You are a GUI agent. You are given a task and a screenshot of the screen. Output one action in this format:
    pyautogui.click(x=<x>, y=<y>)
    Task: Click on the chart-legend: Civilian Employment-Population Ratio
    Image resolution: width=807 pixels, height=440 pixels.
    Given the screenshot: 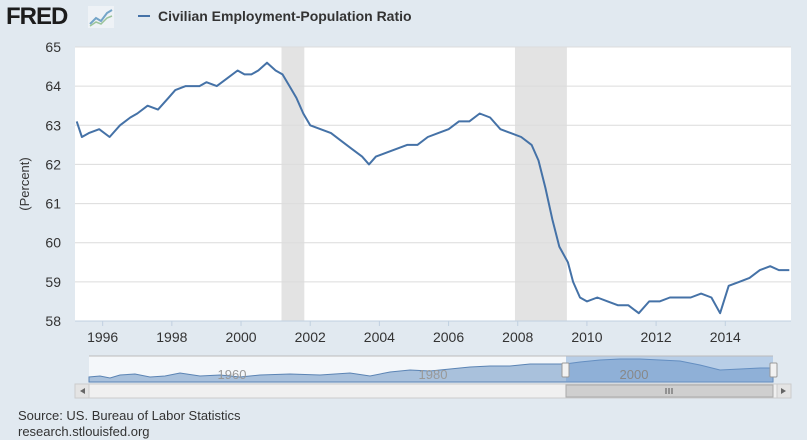 What is the action you would take?
    pyautogui.click(x=275, y=16)
    